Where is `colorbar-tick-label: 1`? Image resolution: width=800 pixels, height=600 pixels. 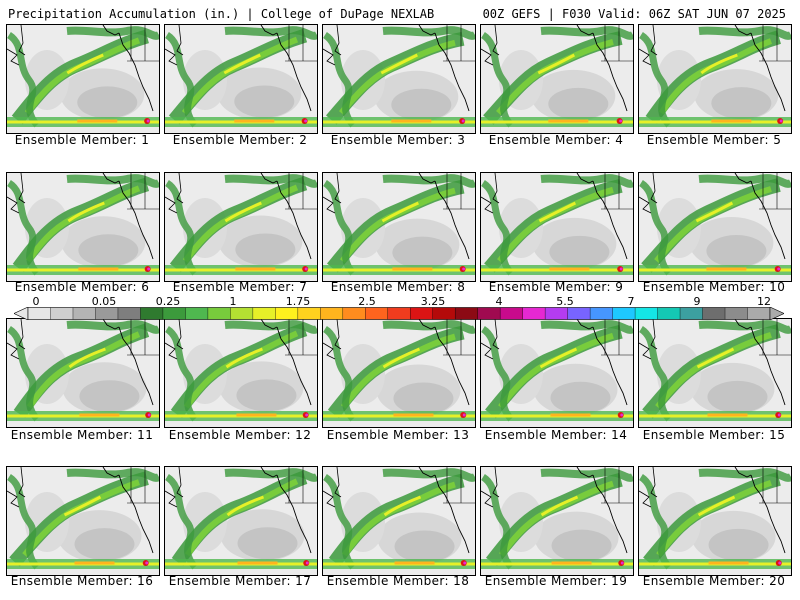
colorbar-tick-label: 1 is located at coordinates (233, 301).